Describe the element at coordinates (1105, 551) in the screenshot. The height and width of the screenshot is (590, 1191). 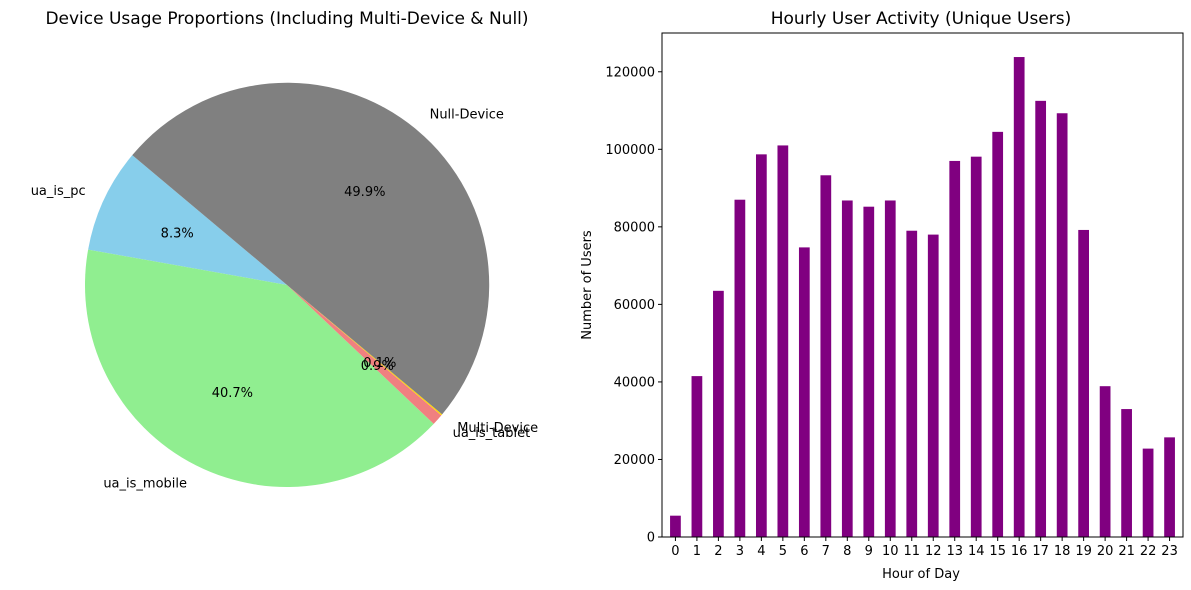
I see `x-tick-label: 20` at that location.